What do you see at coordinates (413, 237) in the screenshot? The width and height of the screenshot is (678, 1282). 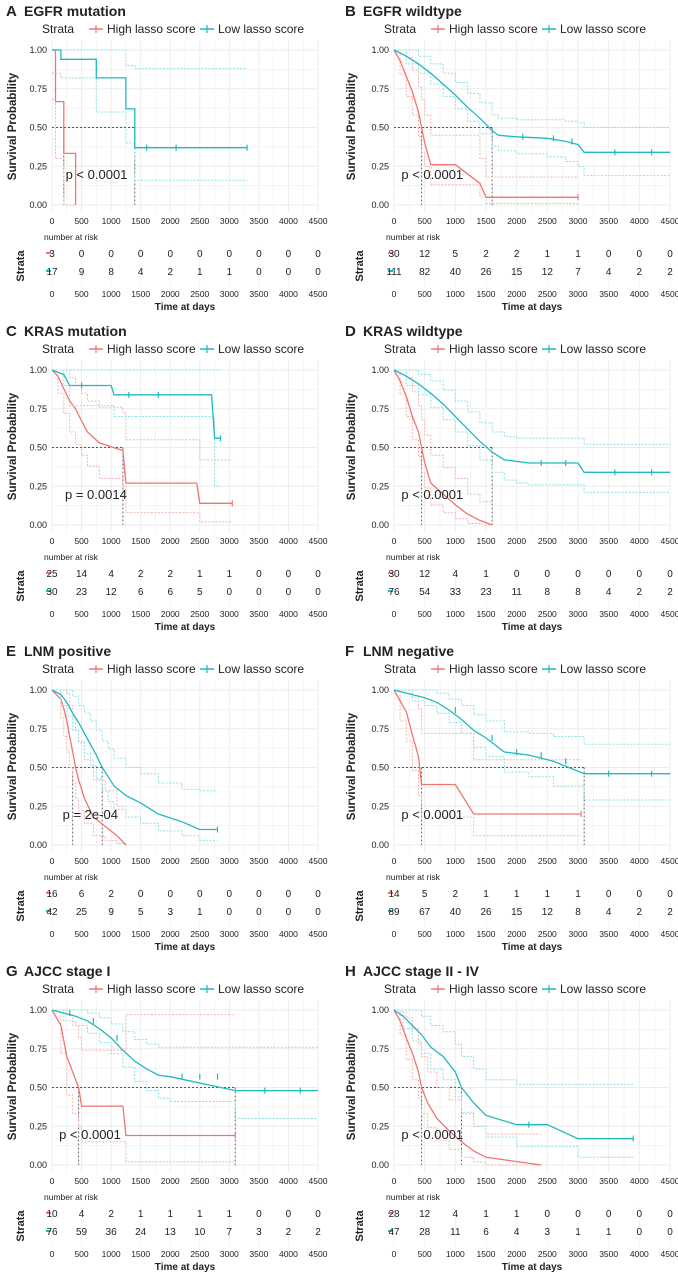 I see `risk-table-title: number at risk` at bounding box center [413, 237].